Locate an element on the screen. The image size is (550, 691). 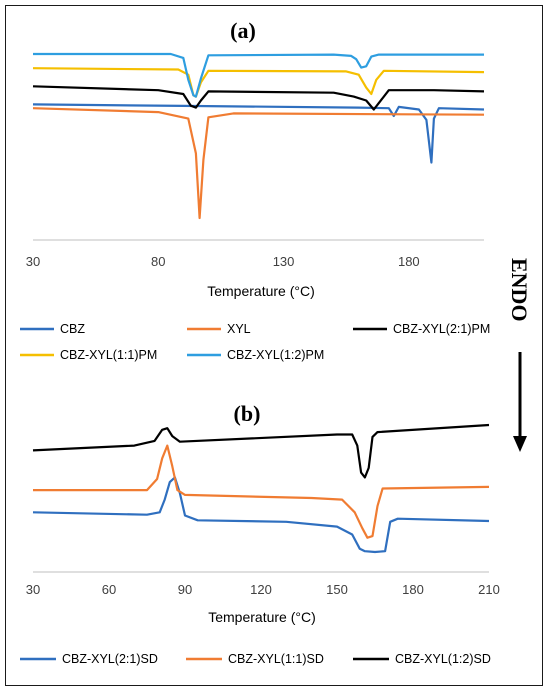
legend-label: XYL is located at coordinates (239, 329).